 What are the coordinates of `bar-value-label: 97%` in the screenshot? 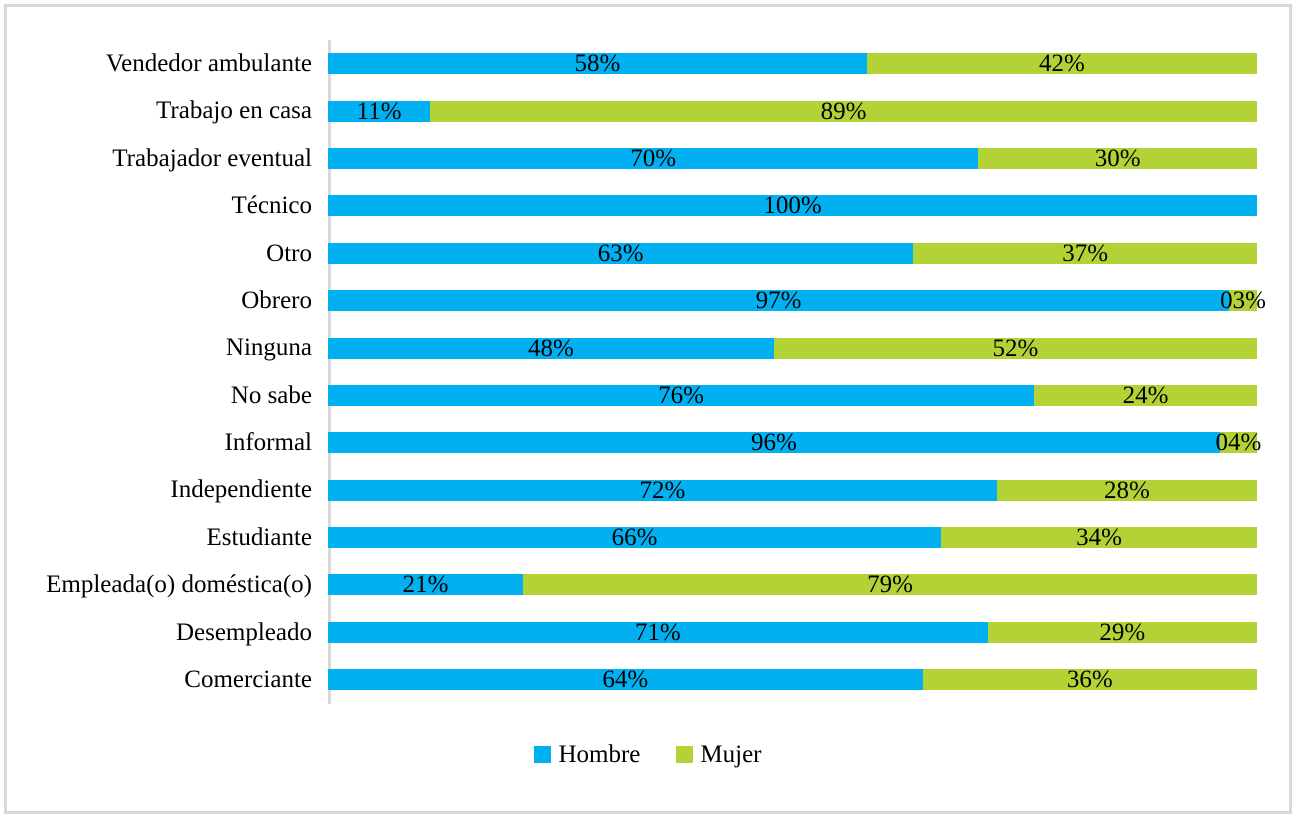 It's located at (778, 301).